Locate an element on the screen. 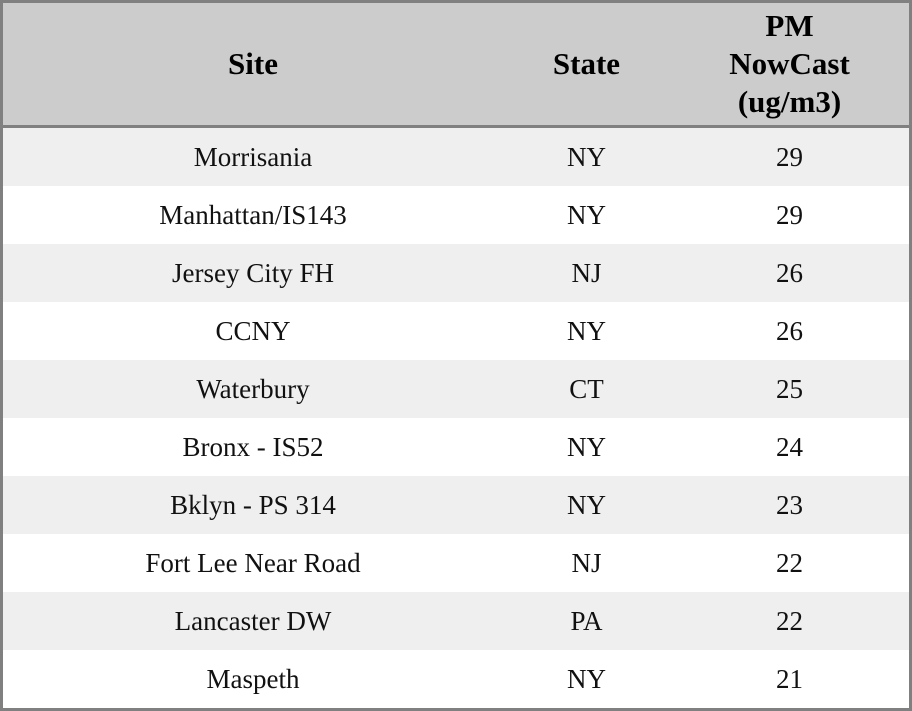 The image size is (912, 711). cell-site: Bklyn - PS 314 is located at coordinates (253, 505).